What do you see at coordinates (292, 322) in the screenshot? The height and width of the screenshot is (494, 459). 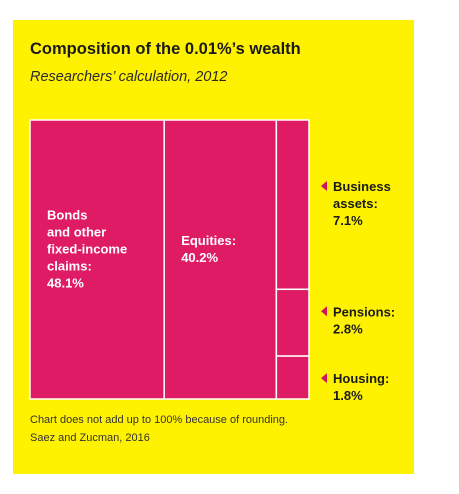 I see `segment-pensions` at bounding box center [292, 322].